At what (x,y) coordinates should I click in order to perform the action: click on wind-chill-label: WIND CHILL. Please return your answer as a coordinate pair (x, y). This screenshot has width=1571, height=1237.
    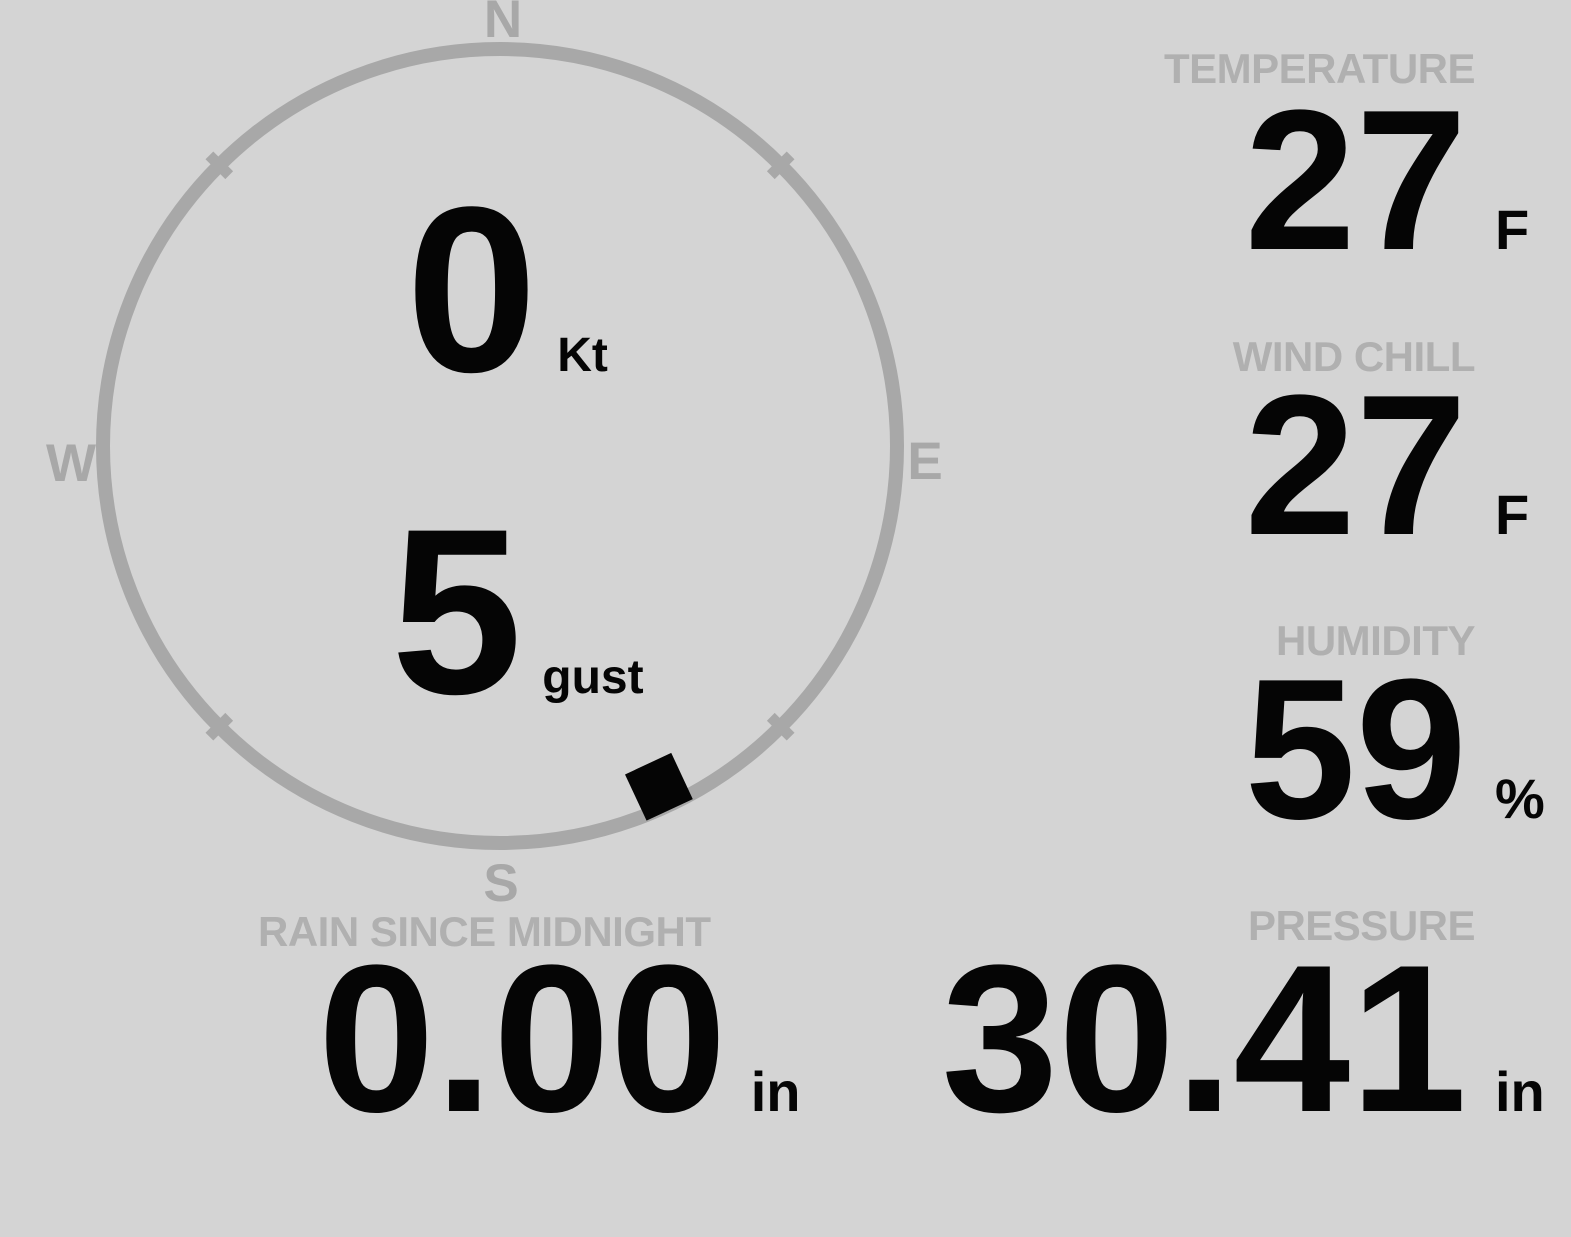
    Looking at the image, I should click on (1354, 356).